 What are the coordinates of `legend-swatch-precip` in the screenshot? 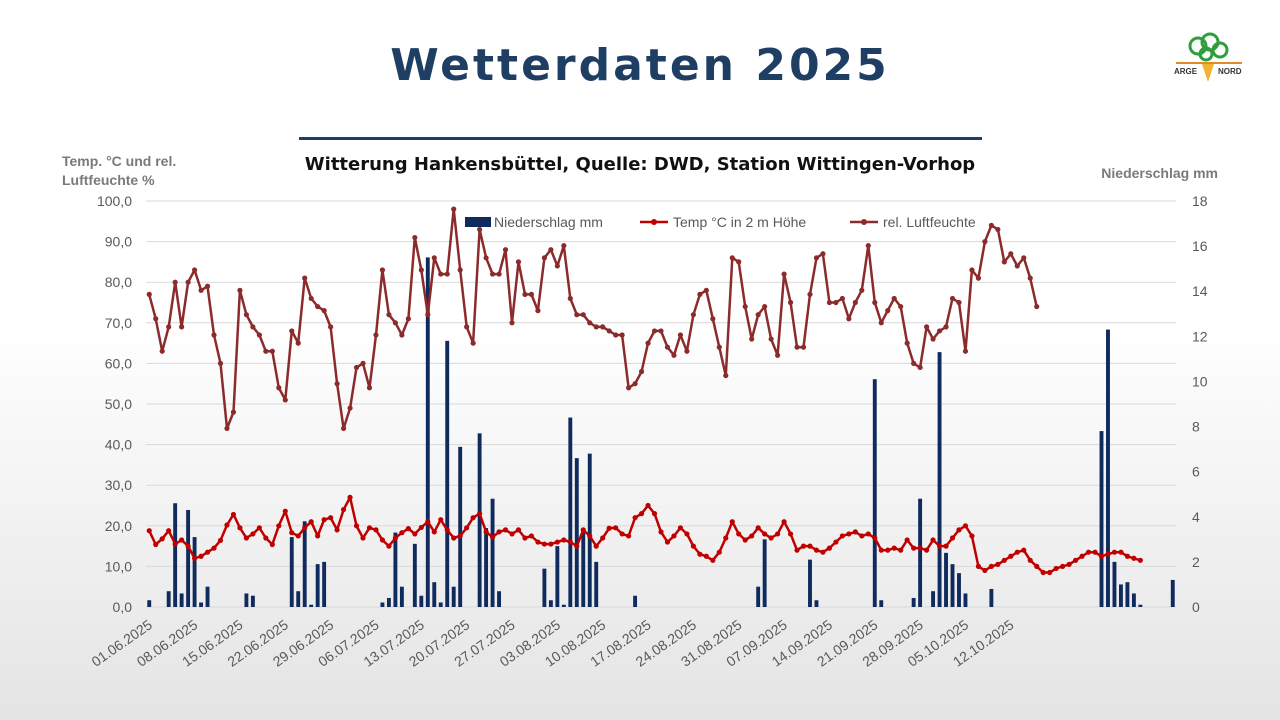 It's located at (478, 222).